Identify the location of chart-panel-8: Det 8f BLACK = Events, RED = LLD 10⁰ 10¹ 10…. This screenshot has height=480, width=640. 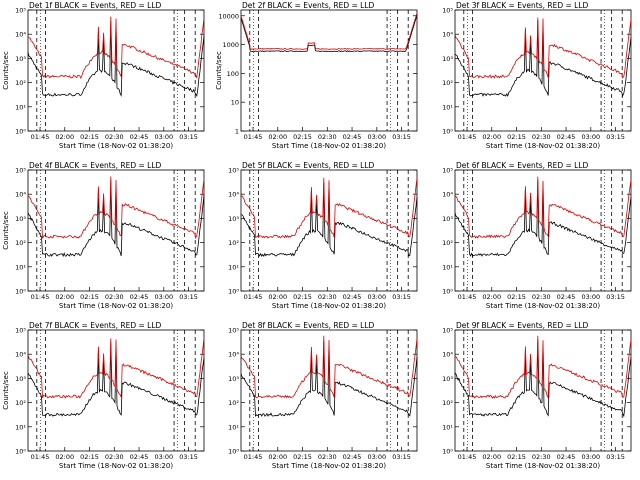
(319, 400).